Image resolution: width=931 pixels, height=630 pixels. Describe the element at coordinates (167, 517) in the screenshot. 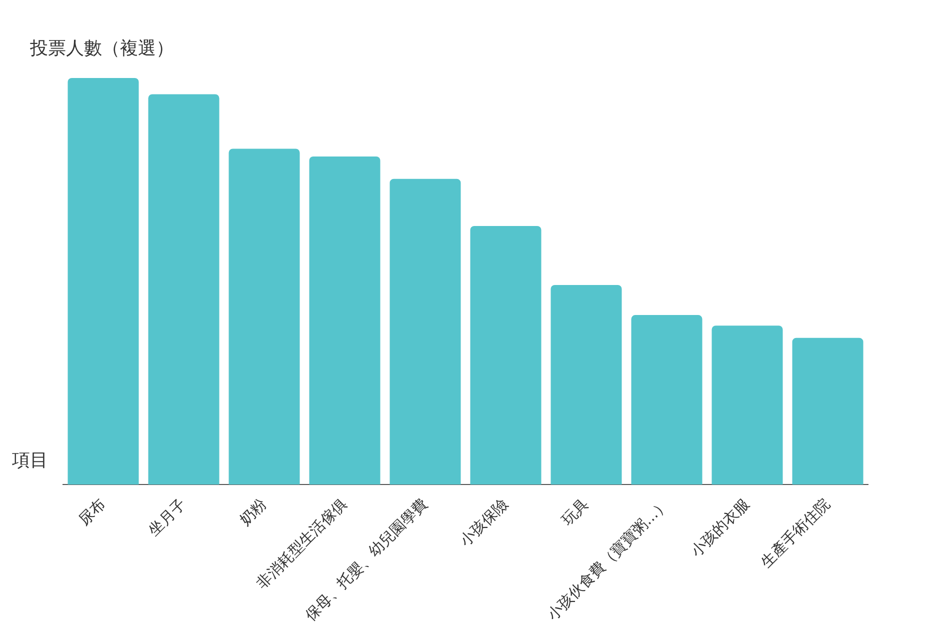

I see `x-tick-label: 坐月子` at that location.